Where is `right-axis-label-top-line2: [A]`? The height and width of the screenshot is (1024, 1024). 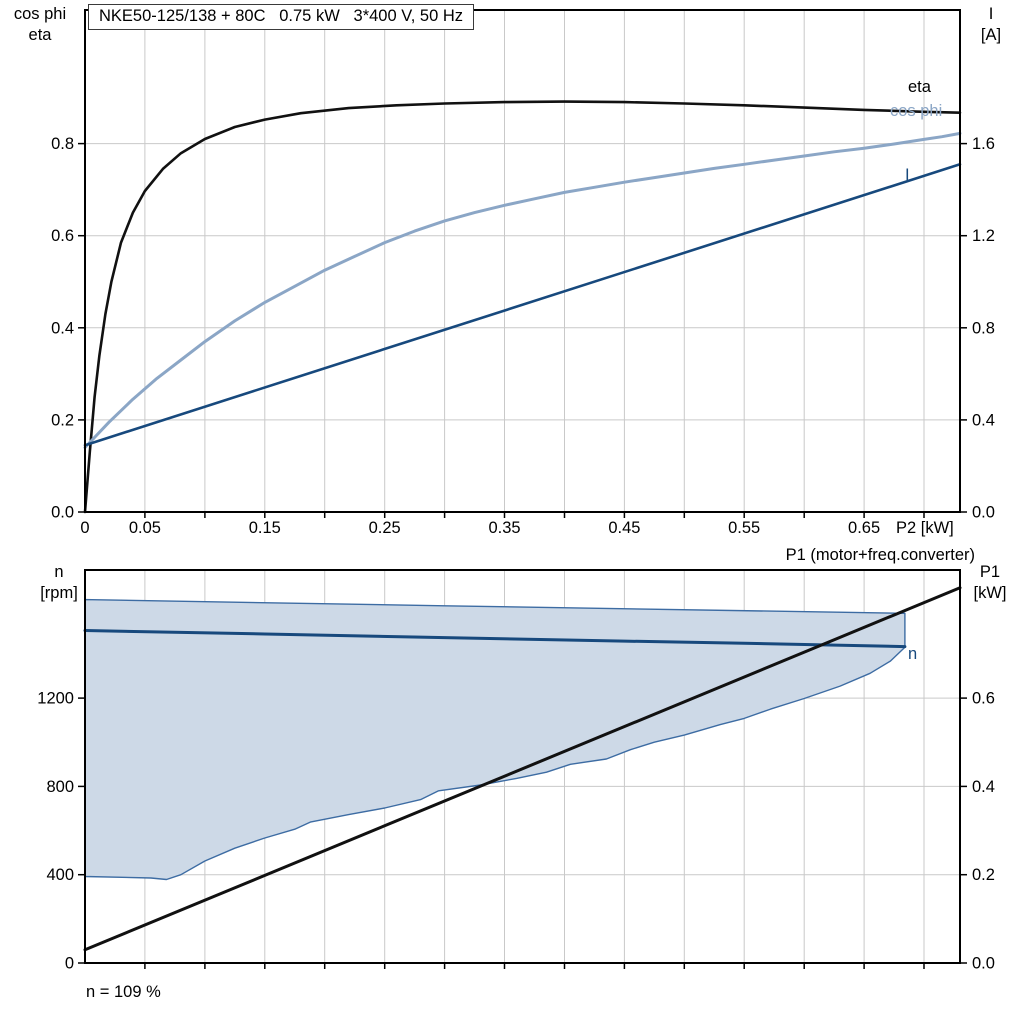 right-axis-label-top-line2: [A] is located at coordinates (991, 35).